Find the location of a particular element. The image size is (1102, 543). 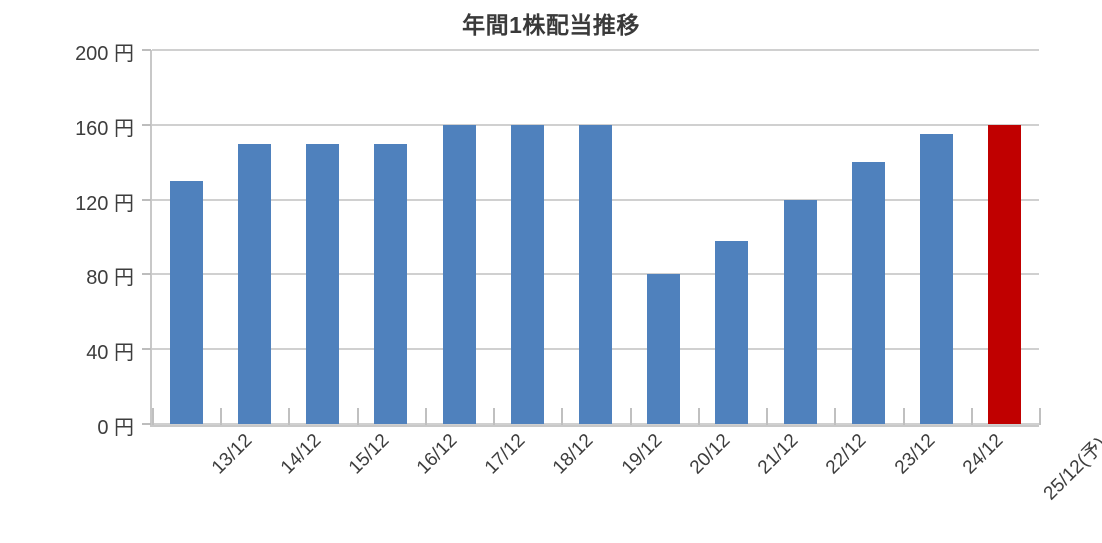

x-axis-label: 20/12 is located at coordinates (710, 454).